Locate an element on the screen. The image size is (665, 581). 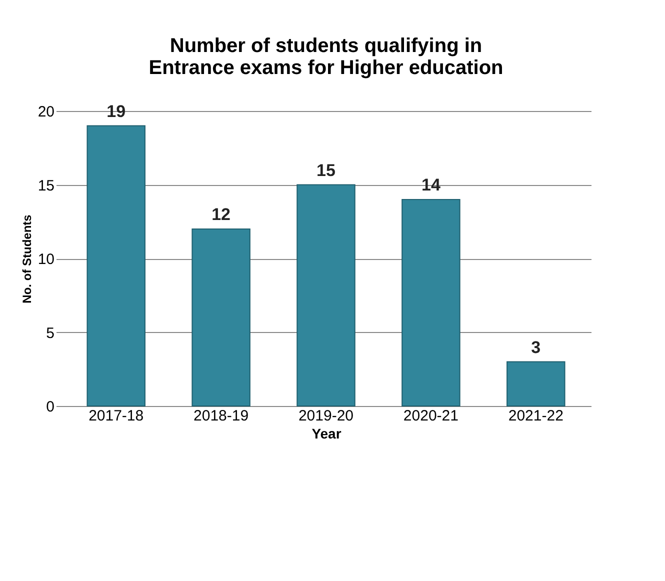
text: Entrance exams for Higher education is located at coordinates (326, 67).